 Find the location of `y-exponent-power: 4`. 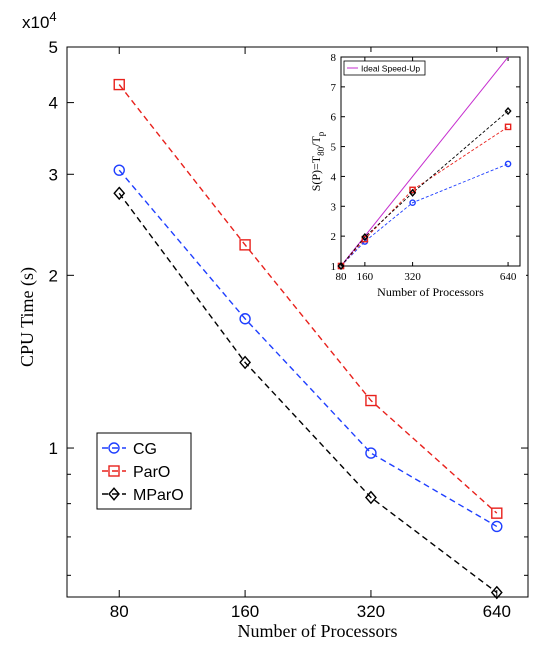

y-exponent-power: 4 is located at coordinates (52, 16).